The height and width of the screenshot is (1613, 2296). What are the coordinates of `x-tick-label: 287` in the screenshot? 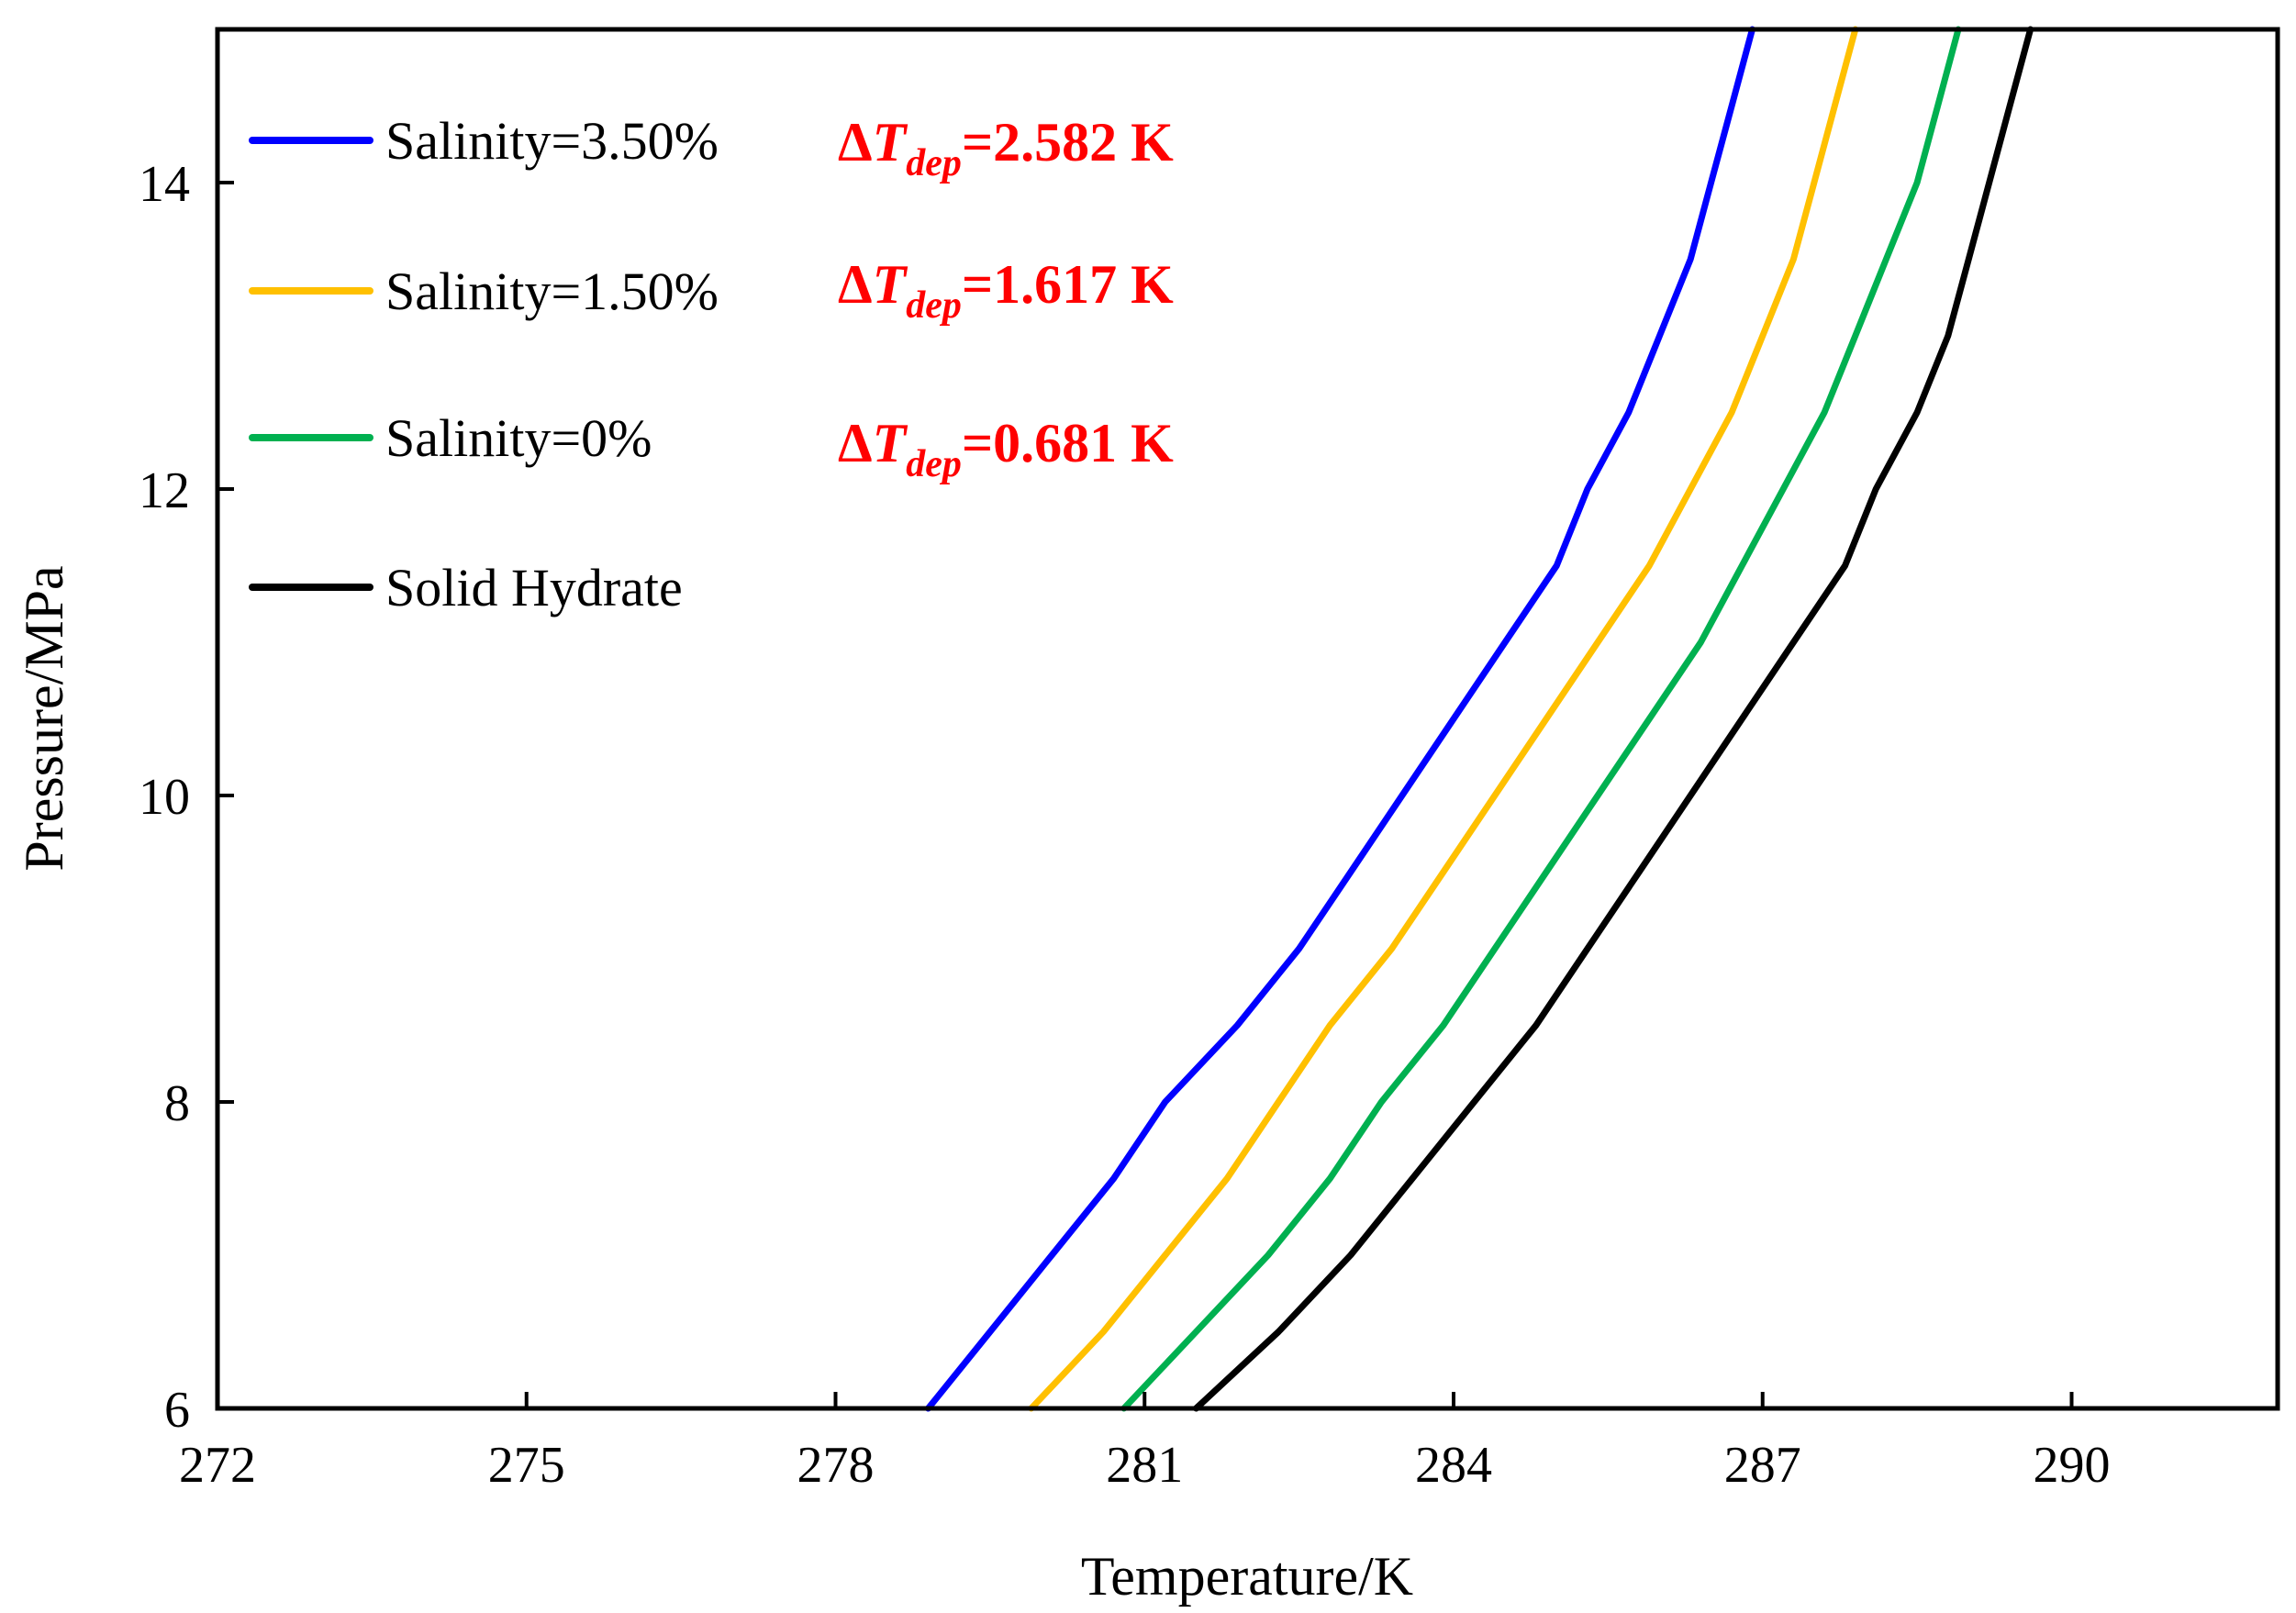 It's located at (1762, 1465).